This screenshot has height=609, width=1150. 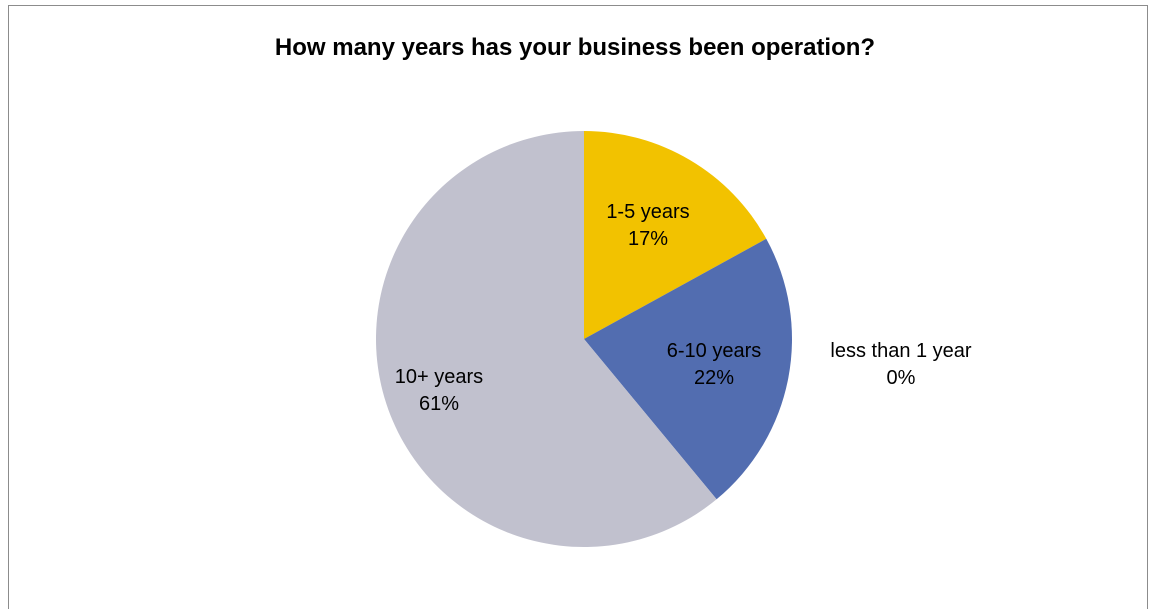 I want to click on slice-label-less-than-1-year: less than 1 year 0%, so click(x=901, y=364).